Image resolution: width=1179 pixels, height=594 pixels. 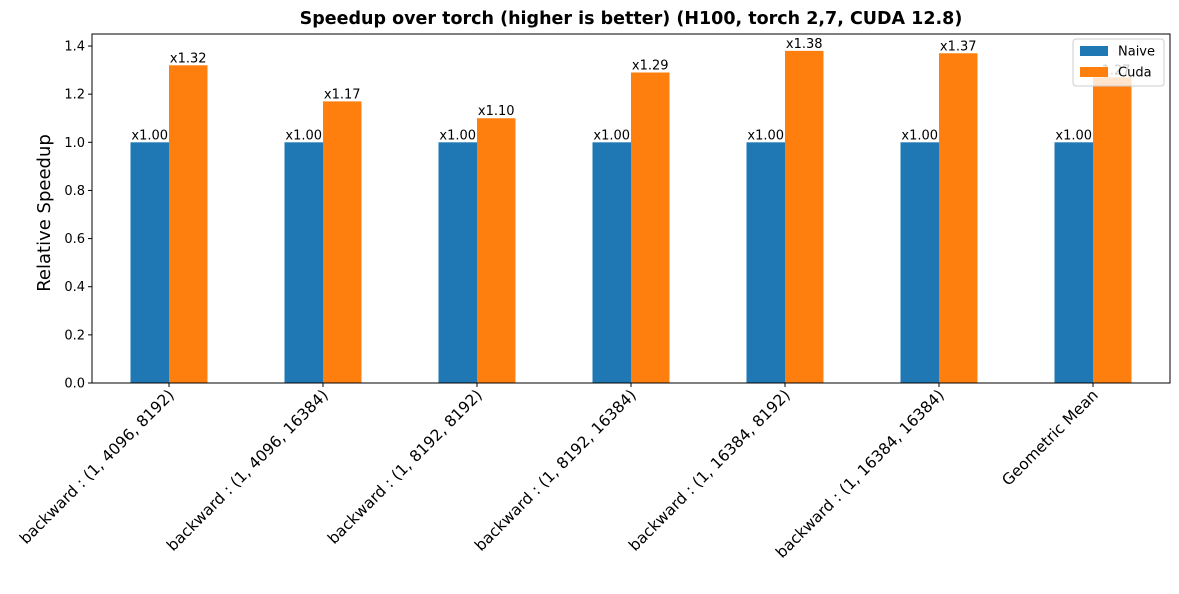 I want to click on x-tick-label: backward : (1, 8192, 8192), so click(x=405, y=467).